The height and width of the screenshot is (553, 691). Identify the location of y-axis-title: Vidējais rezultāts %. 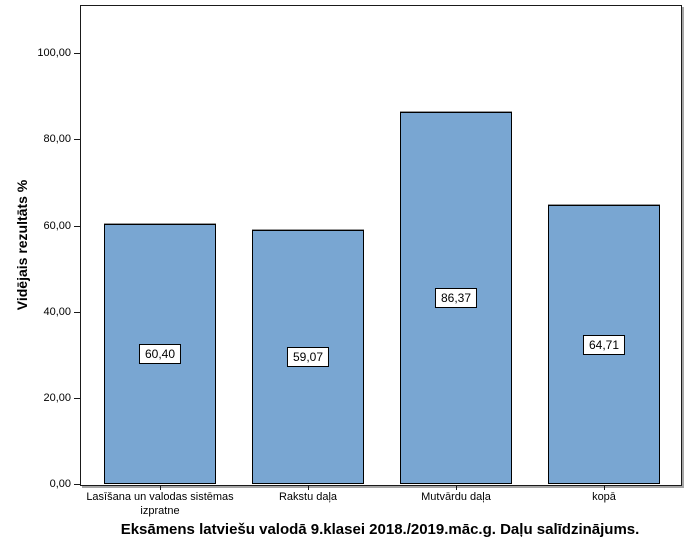
(22, 245).